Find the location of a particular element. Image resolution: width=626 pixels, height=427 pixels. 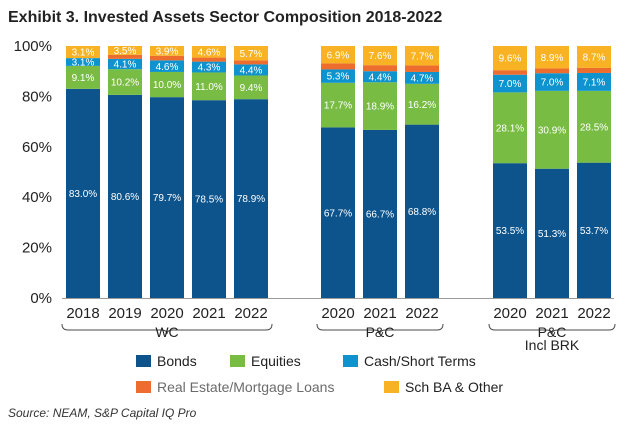

data-label: 11.0% is located at coordinates (209, 87).